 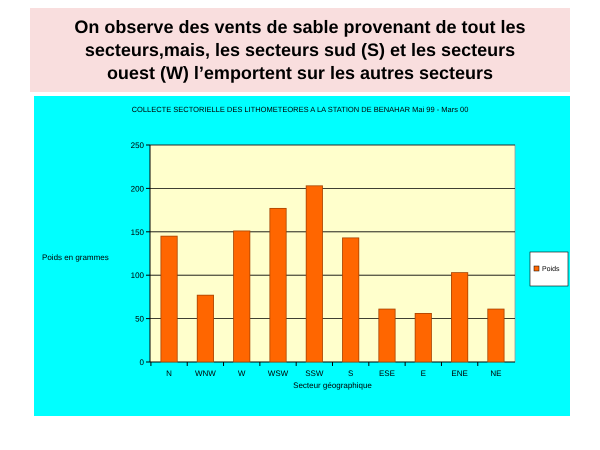 What do you see at coordinates (169, 373) in the screenshot?
I see `x-tick-label: N` at bounding box center [169, 373].